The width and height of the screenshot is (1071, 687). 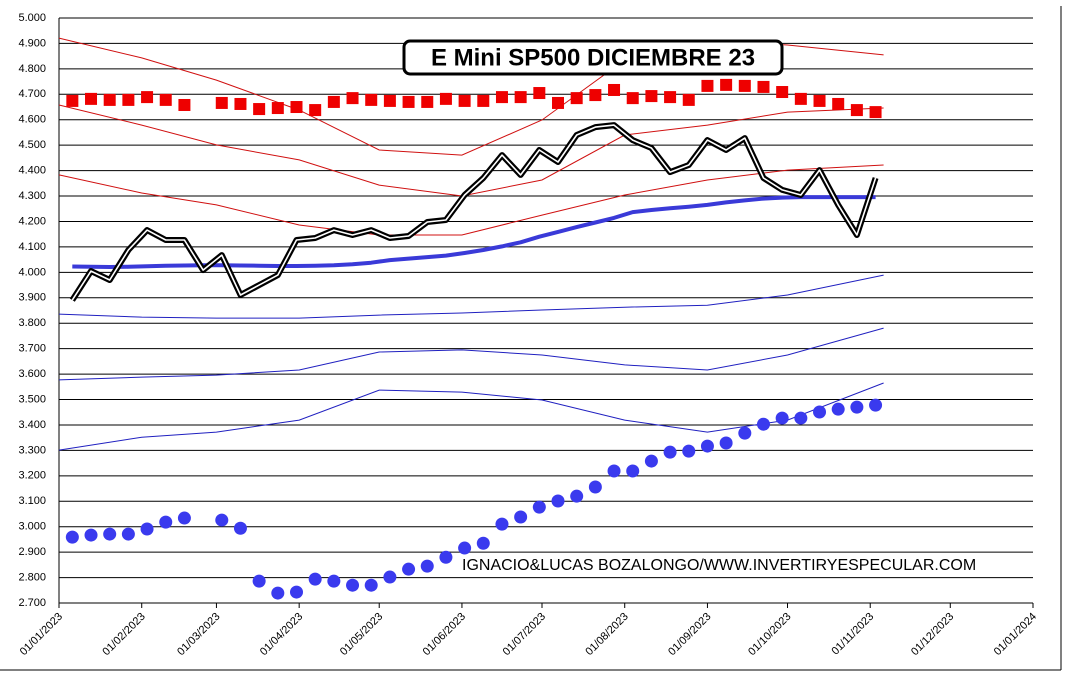 What do you see at coordinates (32, 425) in the screenshot?
I see `y-tick-label: 3.400` at bounding box center [32, 425].